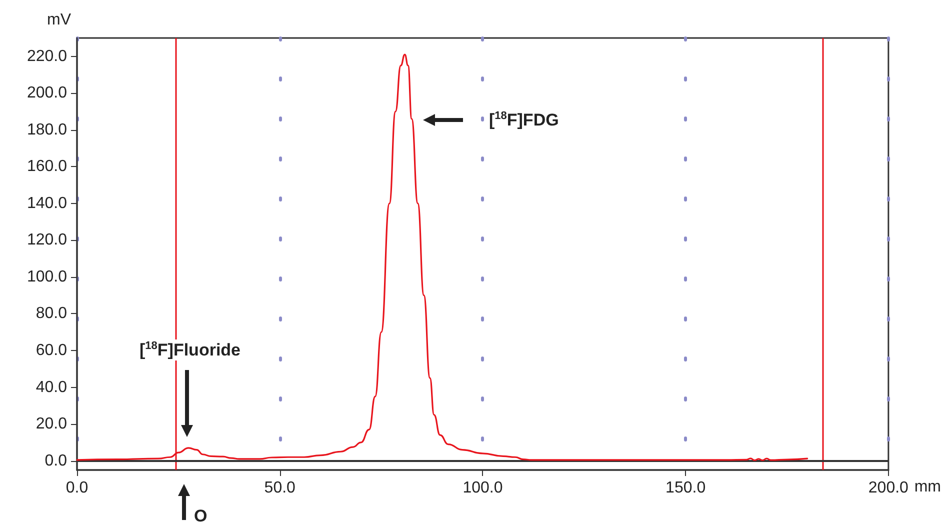  Describe the element at coordinates (927, 487) in the screenshot. I see `x-axis-title: mm` at that location.